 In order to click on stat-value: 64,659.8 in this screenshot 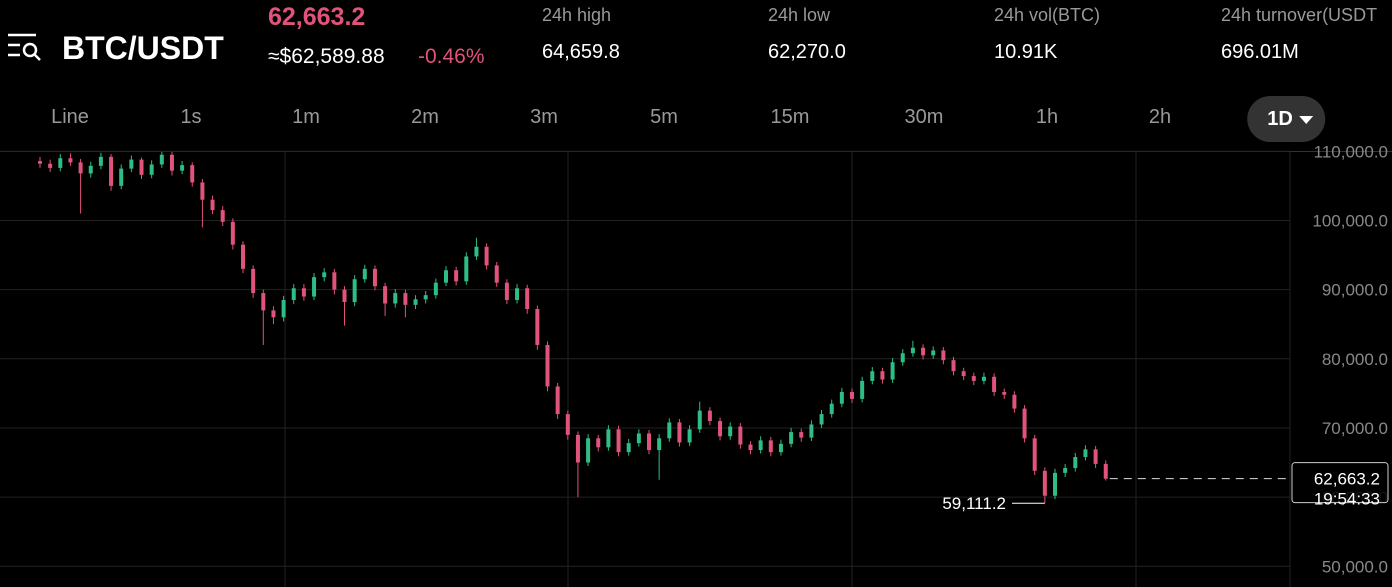, I will do `click(581, 52)`.